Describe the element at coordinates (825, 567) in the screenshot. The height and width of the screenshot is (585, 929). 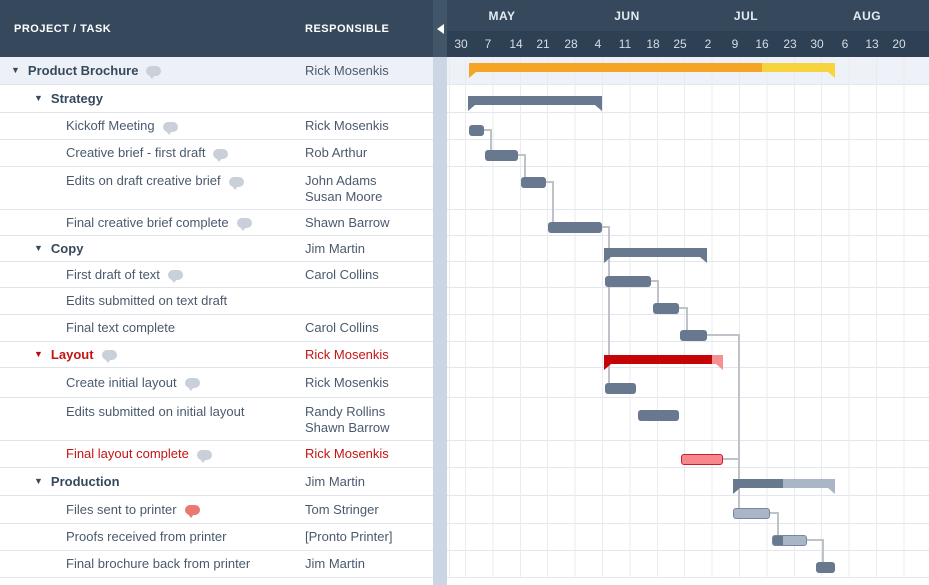
I see `bar-final-brochure-back-from-printer` at that location.